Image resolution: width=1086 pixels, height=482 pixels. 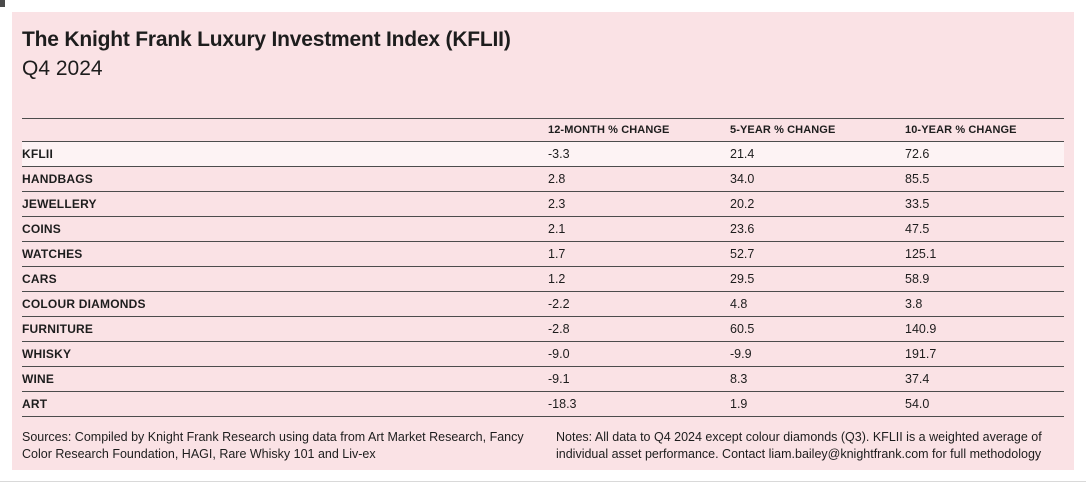 What do you see at coordinates (741, 354) in the screenshot?
I see `value-5-year: -9.9` at bounding box center [741, 354].